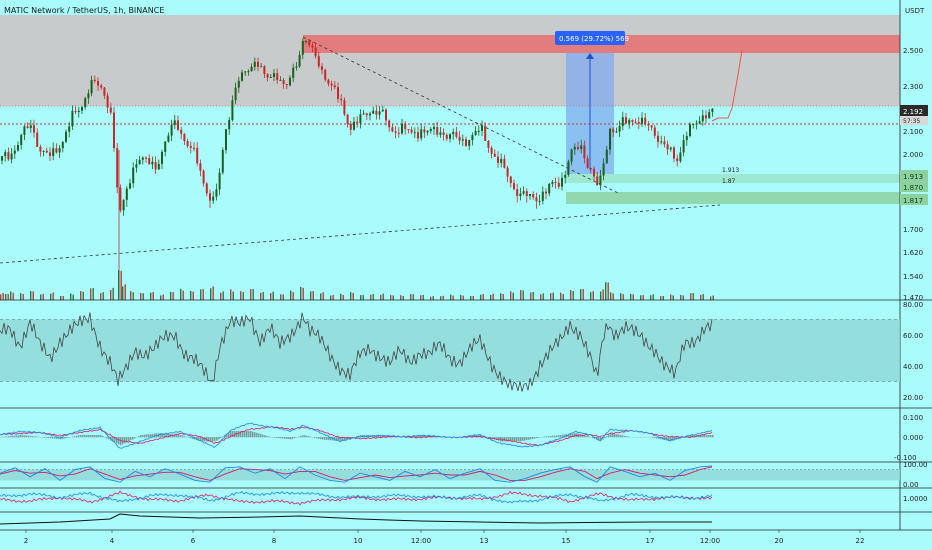 The width and height of the screenshot is (932, 550). I want to click on level-zone-1913, so click(733, 178).